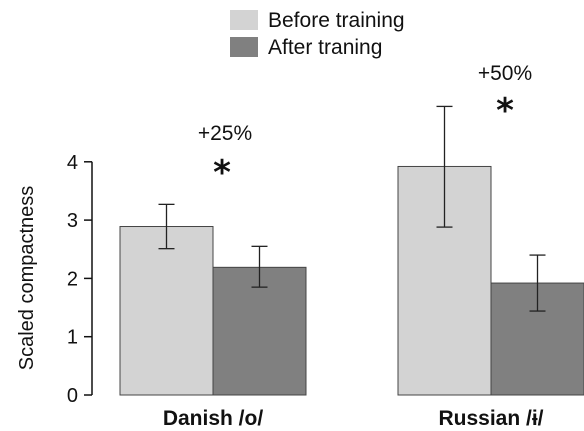 Image resolution: width=584 pixels, height=431 pixels. Describe the element at coordinates (336, 20) in the screenshot. I see `legend-label: Before training` at that location.